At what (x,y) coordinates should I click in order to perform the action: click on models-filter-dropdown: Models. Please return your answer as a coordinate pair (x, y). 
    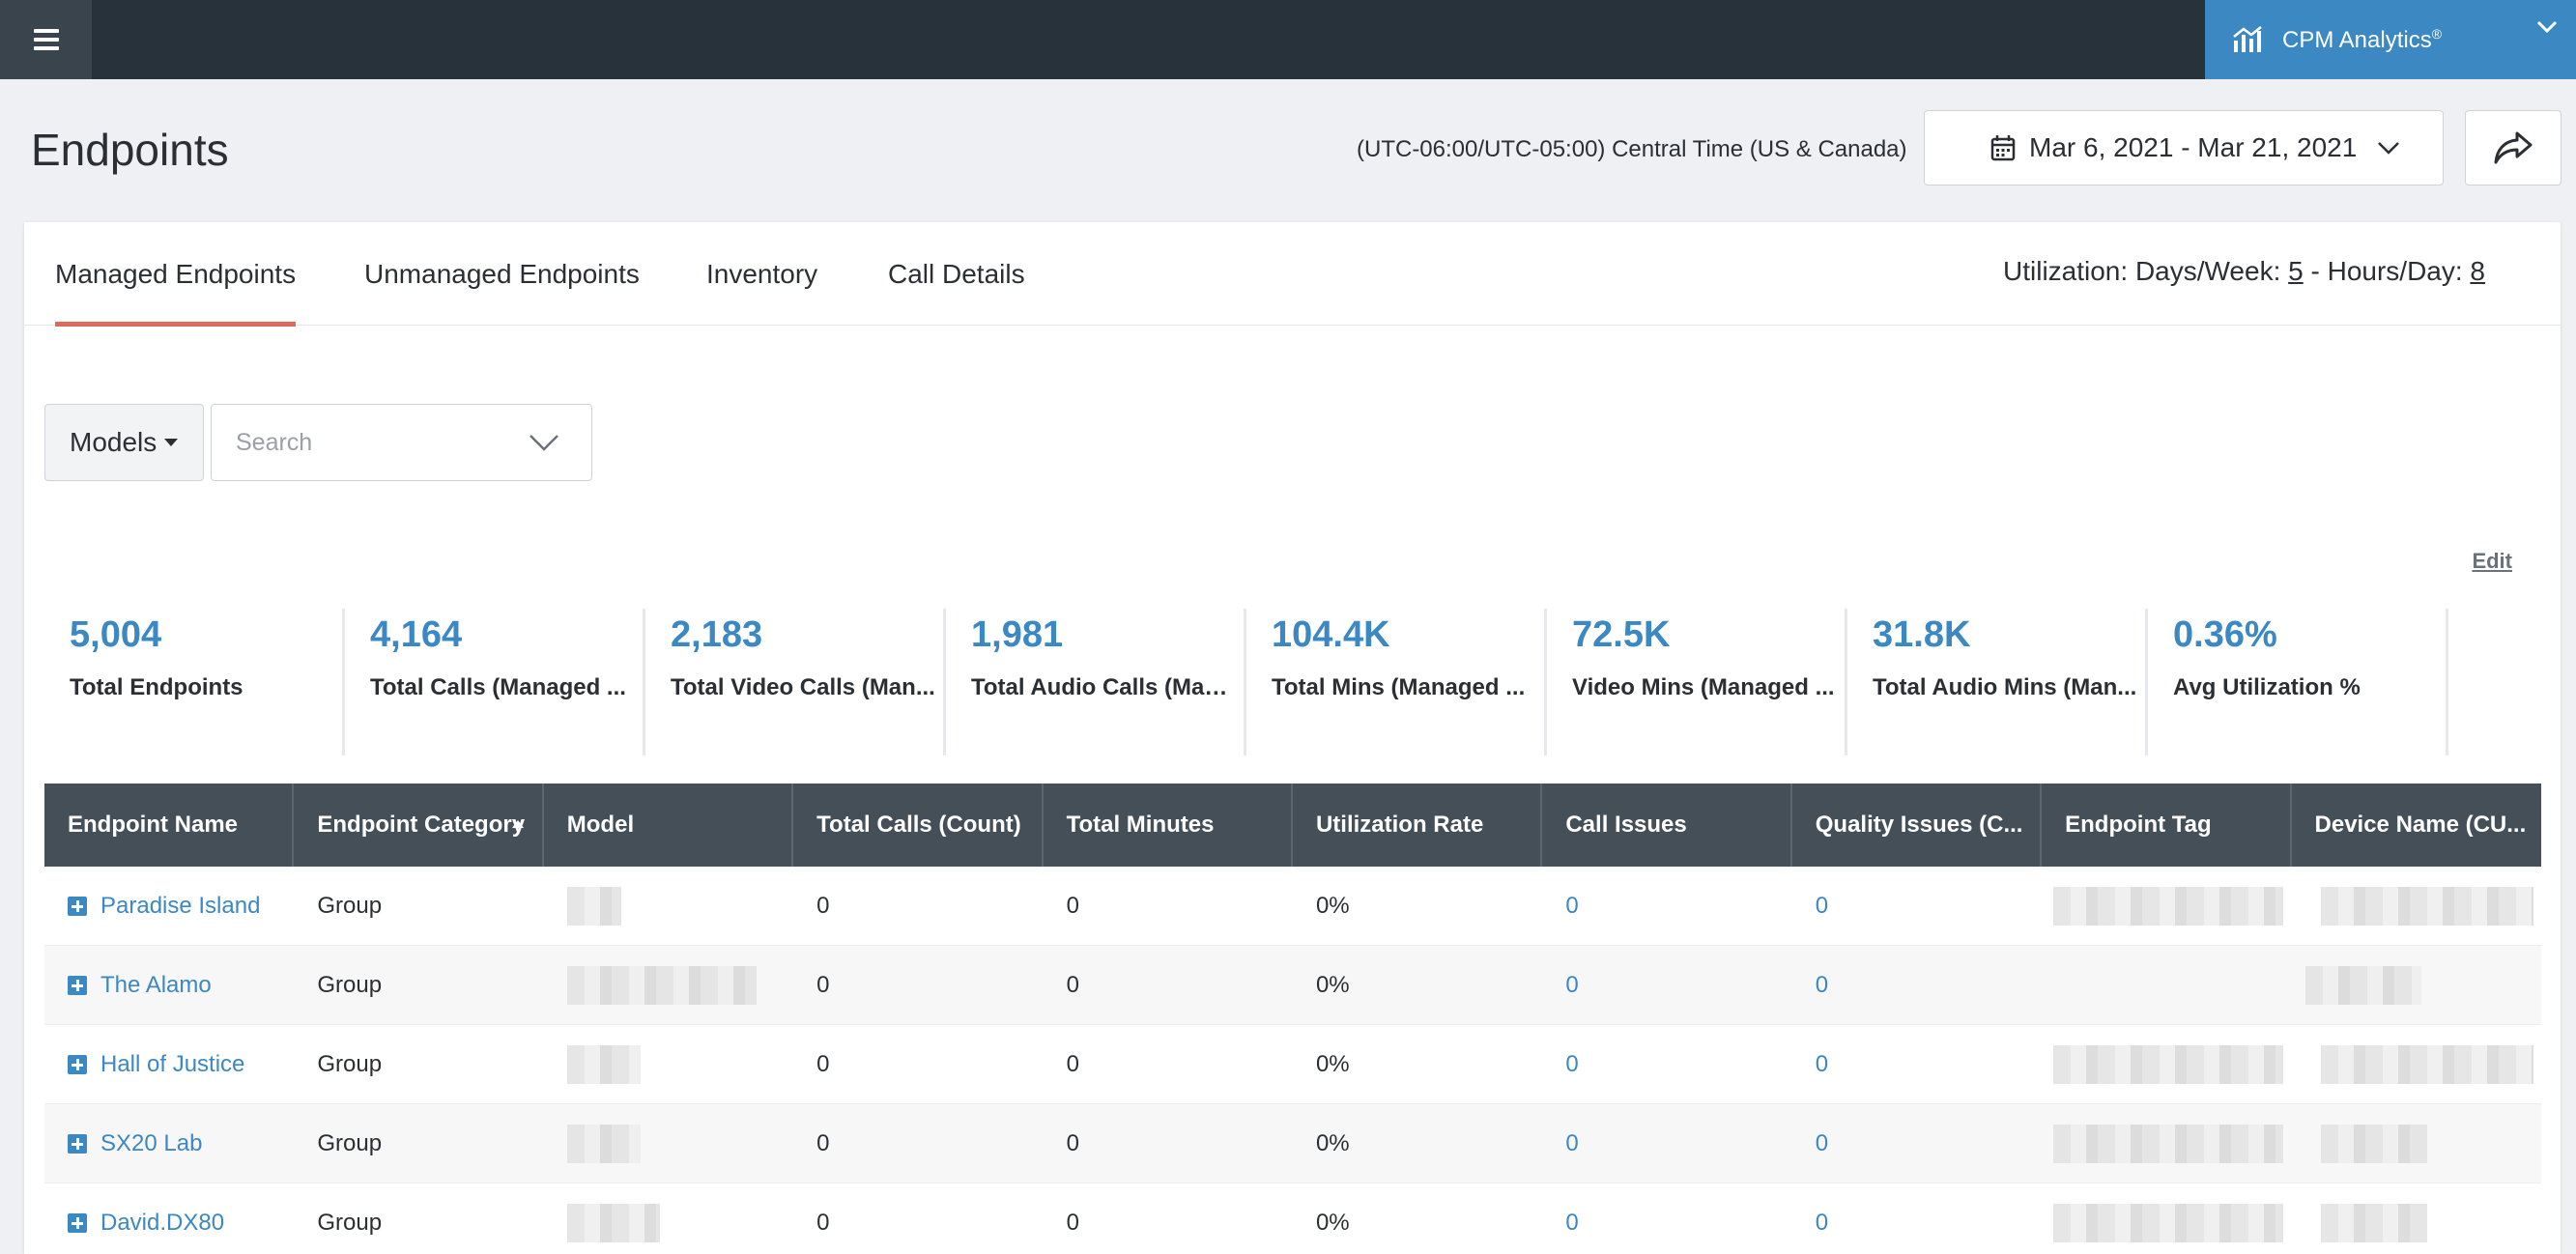
    Looking at the image, I should click on (124, 443).